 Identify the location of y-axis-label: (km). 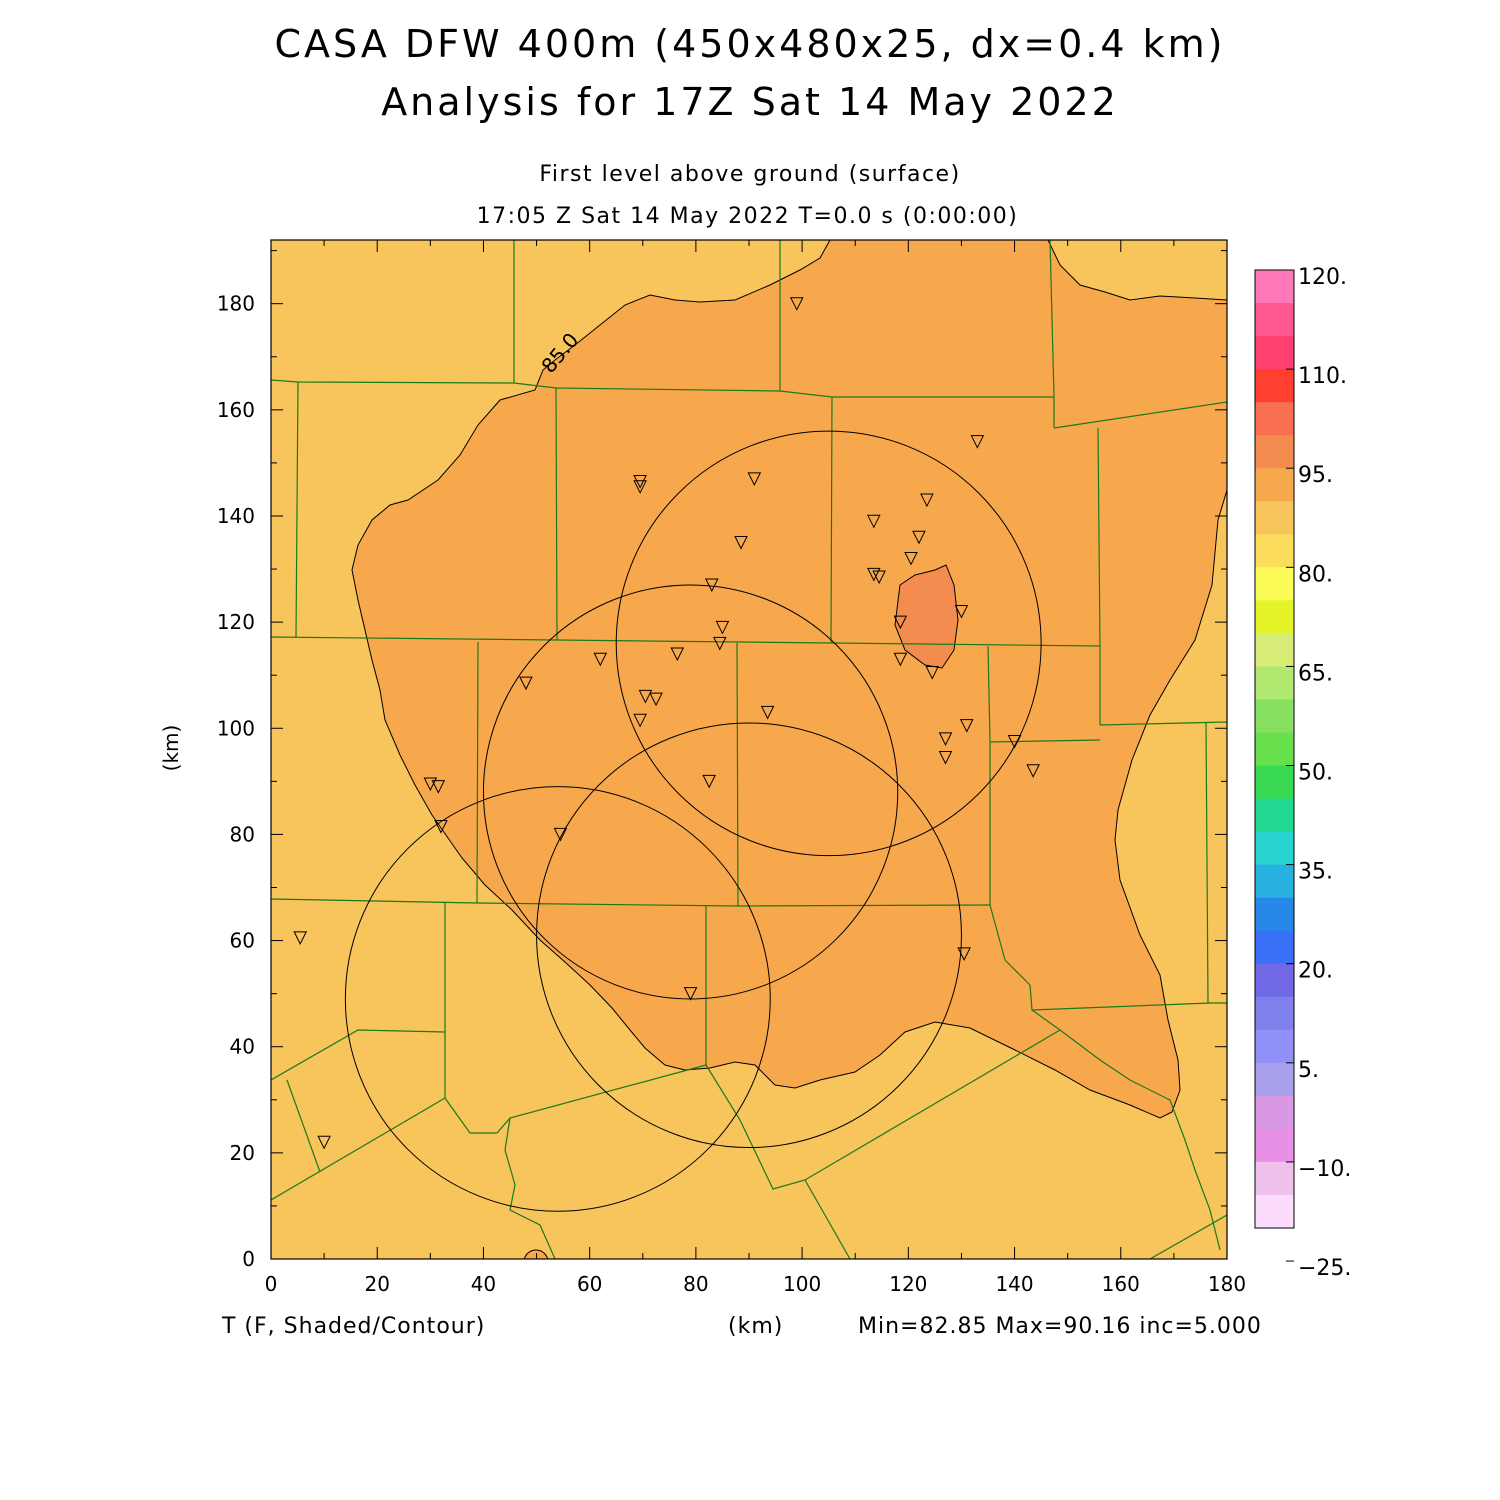
(171, 748).